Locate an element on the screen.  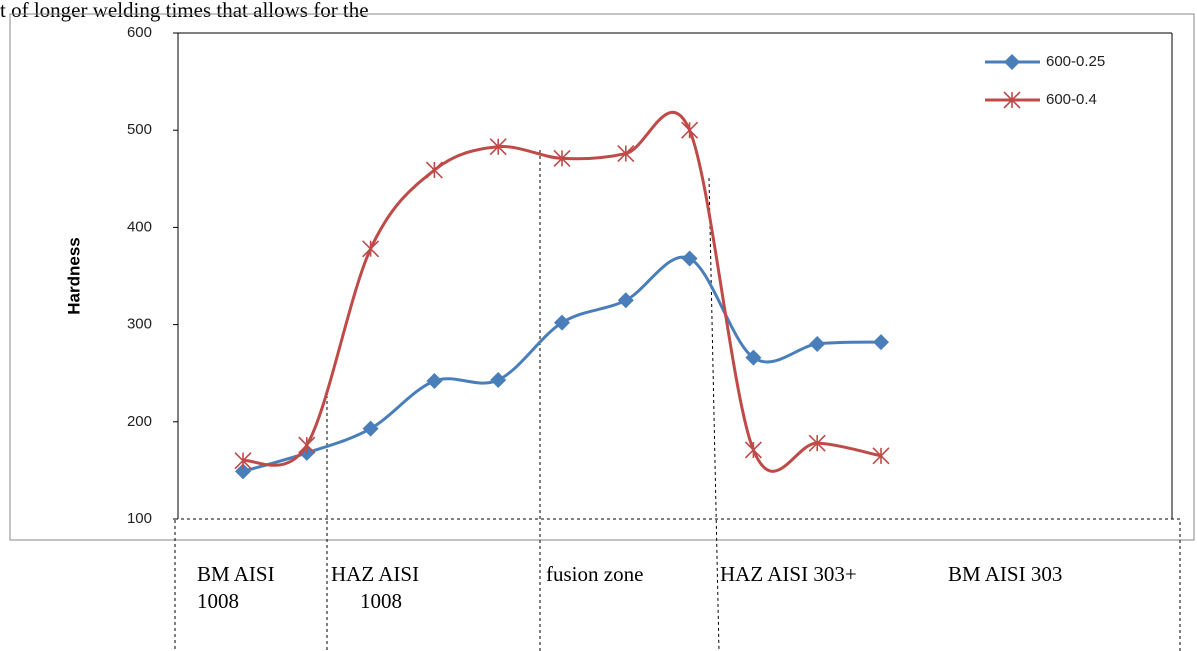
zone-label: BM AISI 303 is located at coordinates (1005, 574).